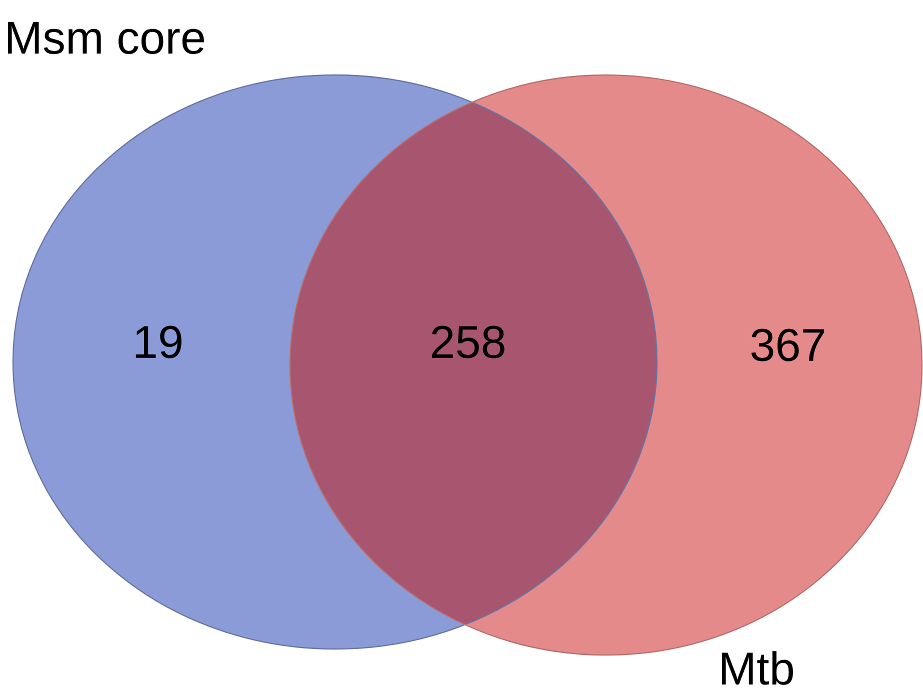 The image size is (923, 697). I want to click on text: Mtb, so click(757, 668).